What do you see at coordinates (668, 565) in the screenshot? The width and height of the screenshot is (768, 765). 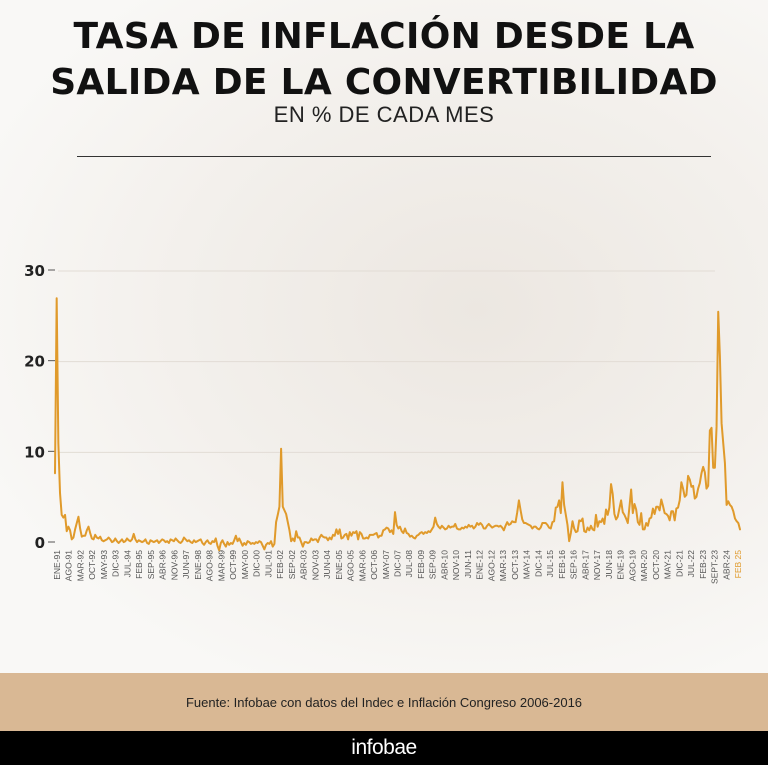 I see `x-tick-label: MAY-21` at bounding box center [668, 565].